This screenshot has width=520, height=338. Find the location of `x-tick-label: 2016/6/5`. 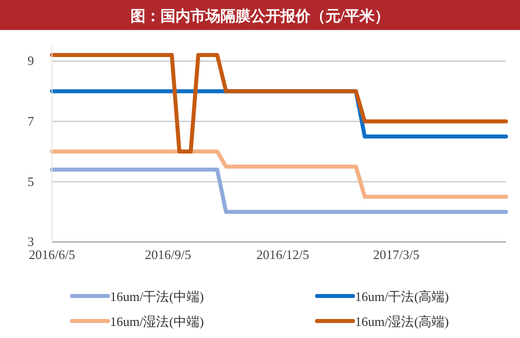

x-tick-label: 2016/6/5 is located at coordinates (52, 254).